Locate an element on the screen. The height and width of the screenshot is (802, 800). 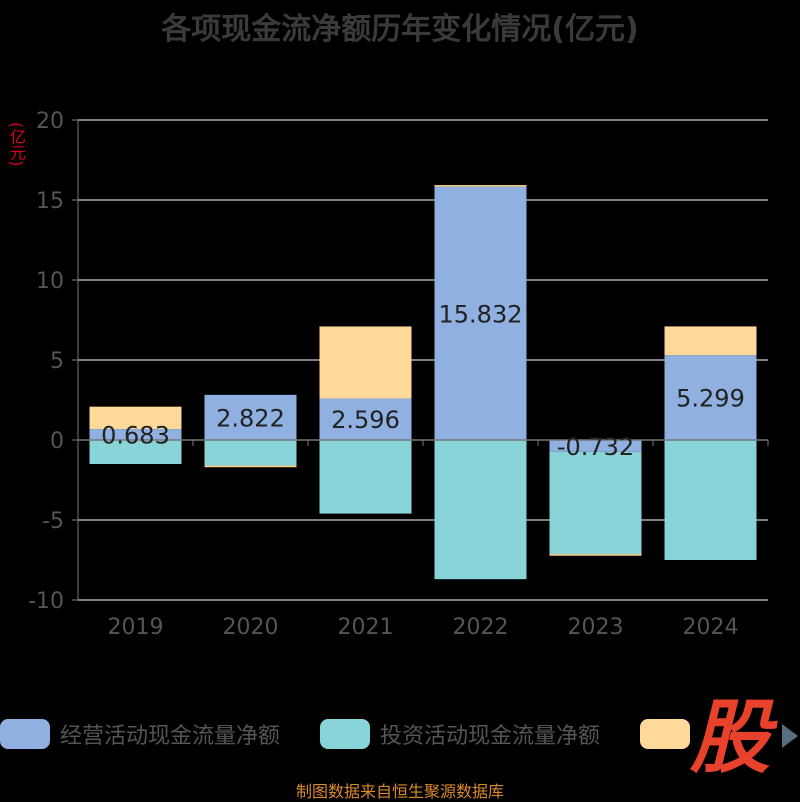
data-label-2022: 15.832 is located at coordinates (481, 314).